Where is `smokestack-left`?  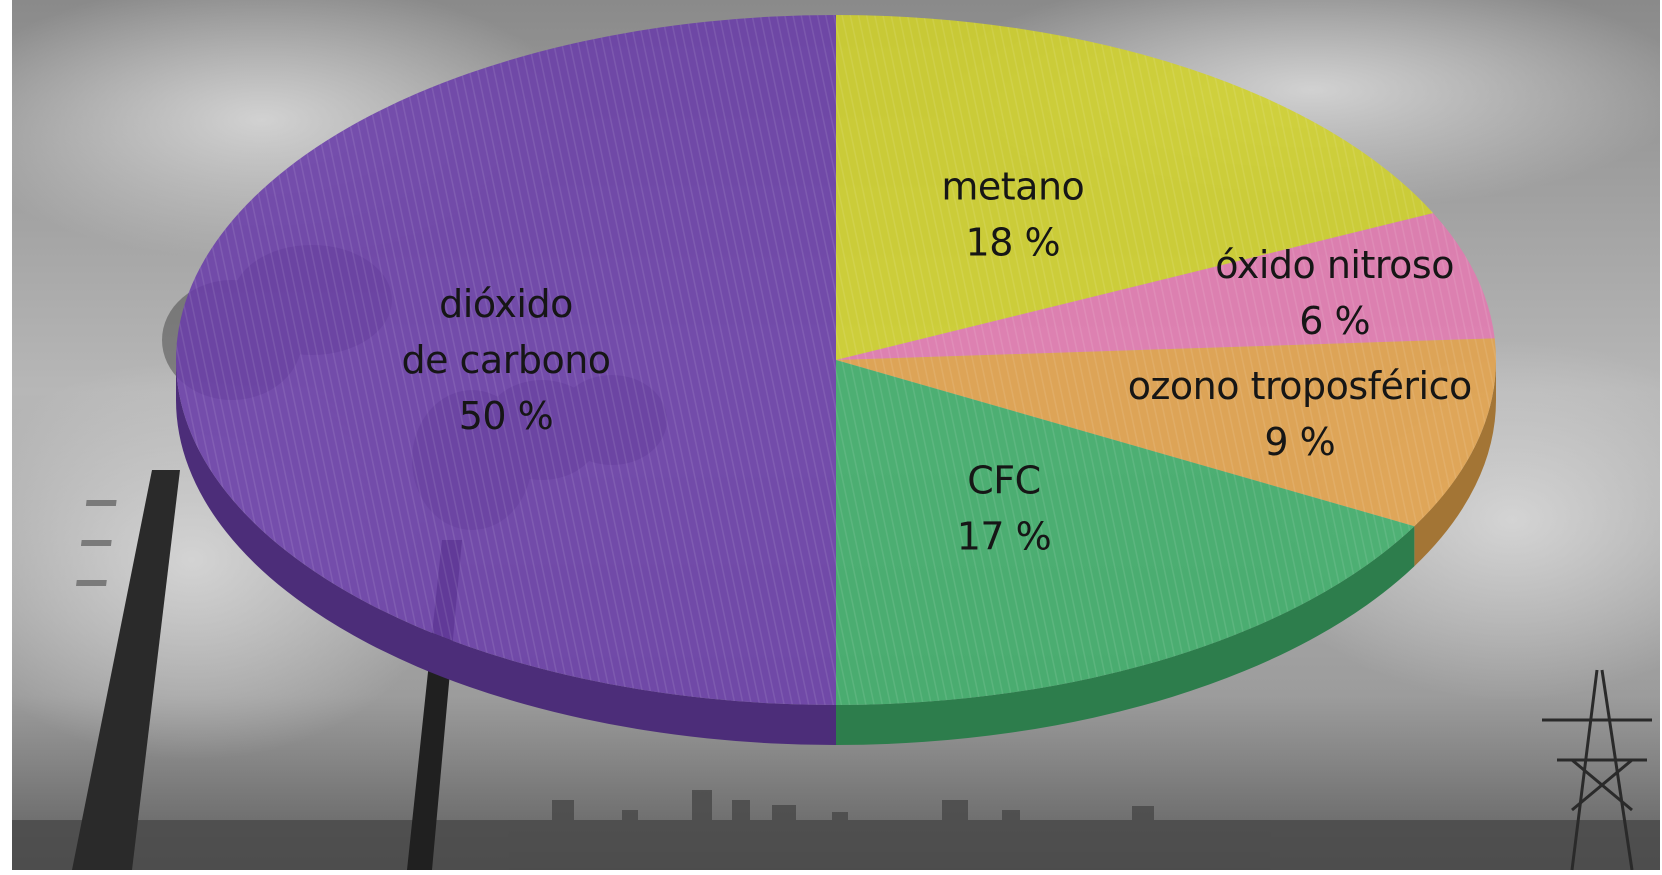 smokestack-left is located at coordinates (126, 670).